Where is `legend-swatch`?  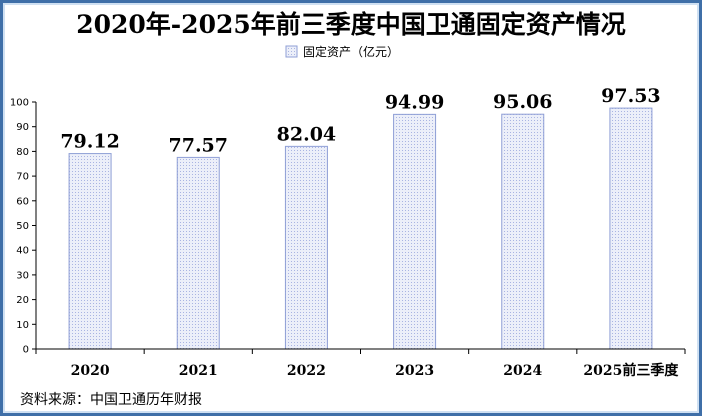
legend-swatch is located at coordinates (291, 51).